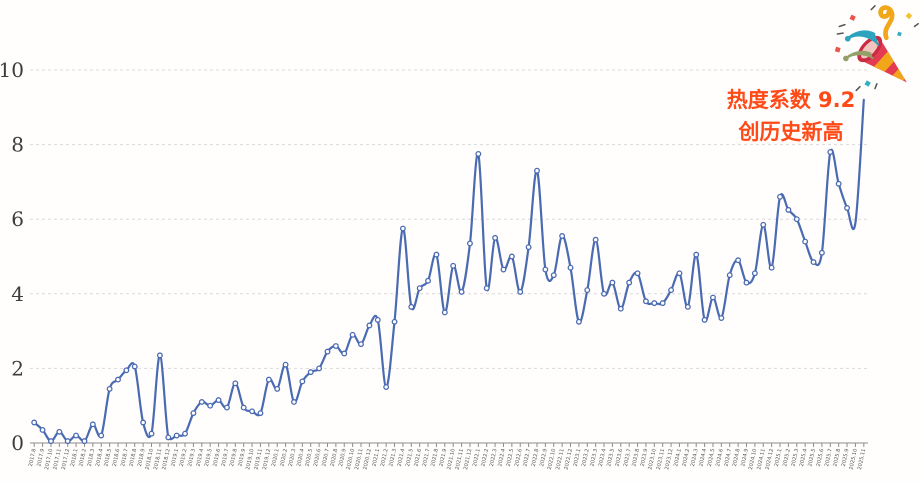 The width and height of the screenshot is (921, 482). I want to click on x-axis-tick-label: 2025.2, so click(787, 457).